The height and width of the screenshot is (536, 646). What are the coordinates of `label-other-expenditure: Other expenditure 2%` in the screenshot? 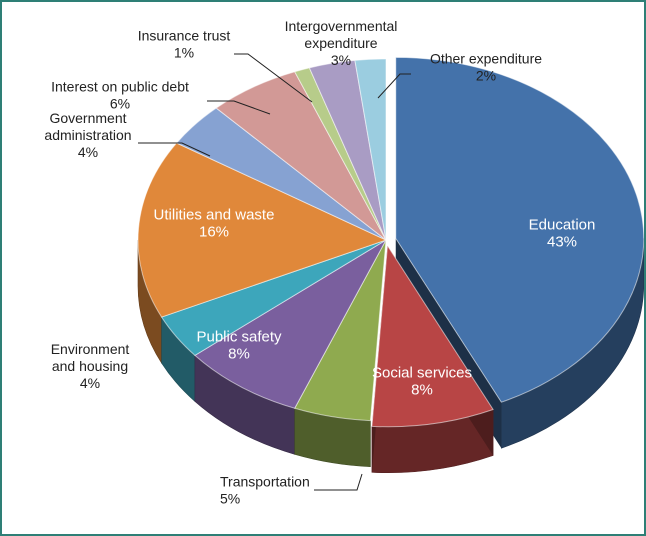 It's located at (486, 67).